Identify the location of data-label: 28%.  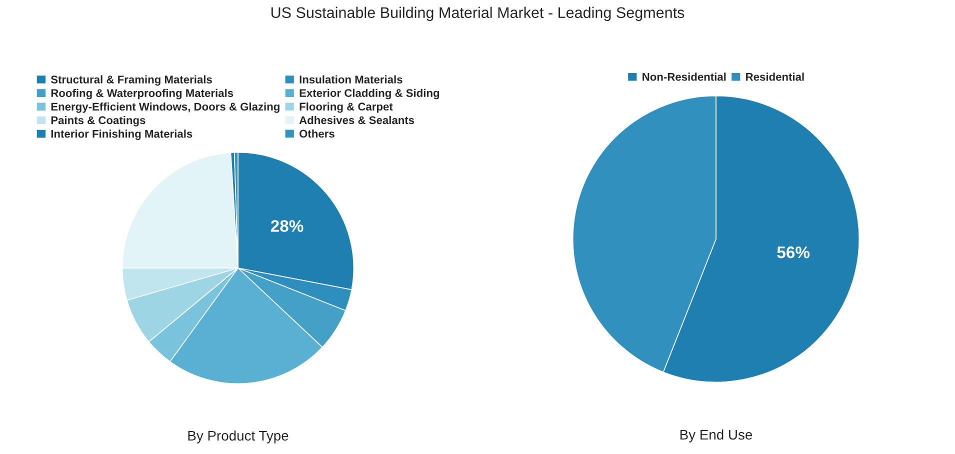
(287, 226).